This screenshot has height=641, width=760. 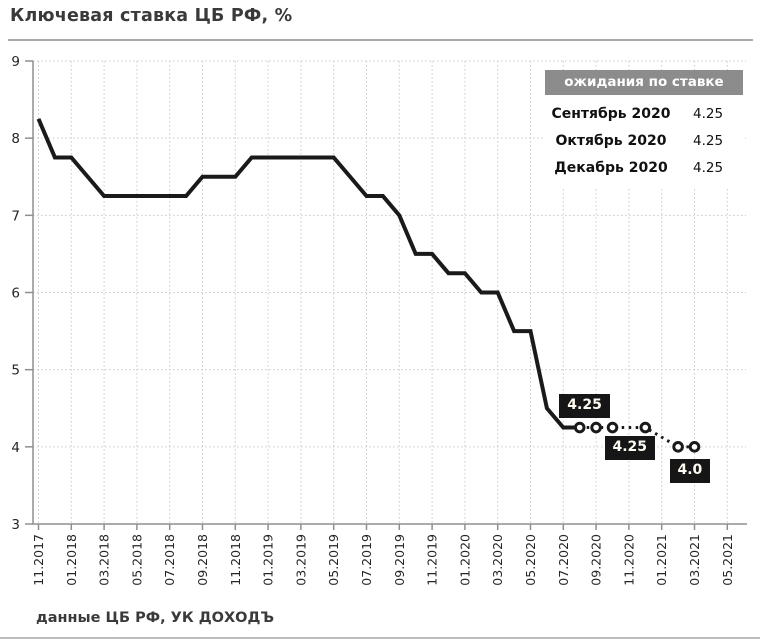 What do you see at coordinates (399, 560) in the screenshot?
I see `x-tick-label: 09.2019` at bounding box center [399, 560].